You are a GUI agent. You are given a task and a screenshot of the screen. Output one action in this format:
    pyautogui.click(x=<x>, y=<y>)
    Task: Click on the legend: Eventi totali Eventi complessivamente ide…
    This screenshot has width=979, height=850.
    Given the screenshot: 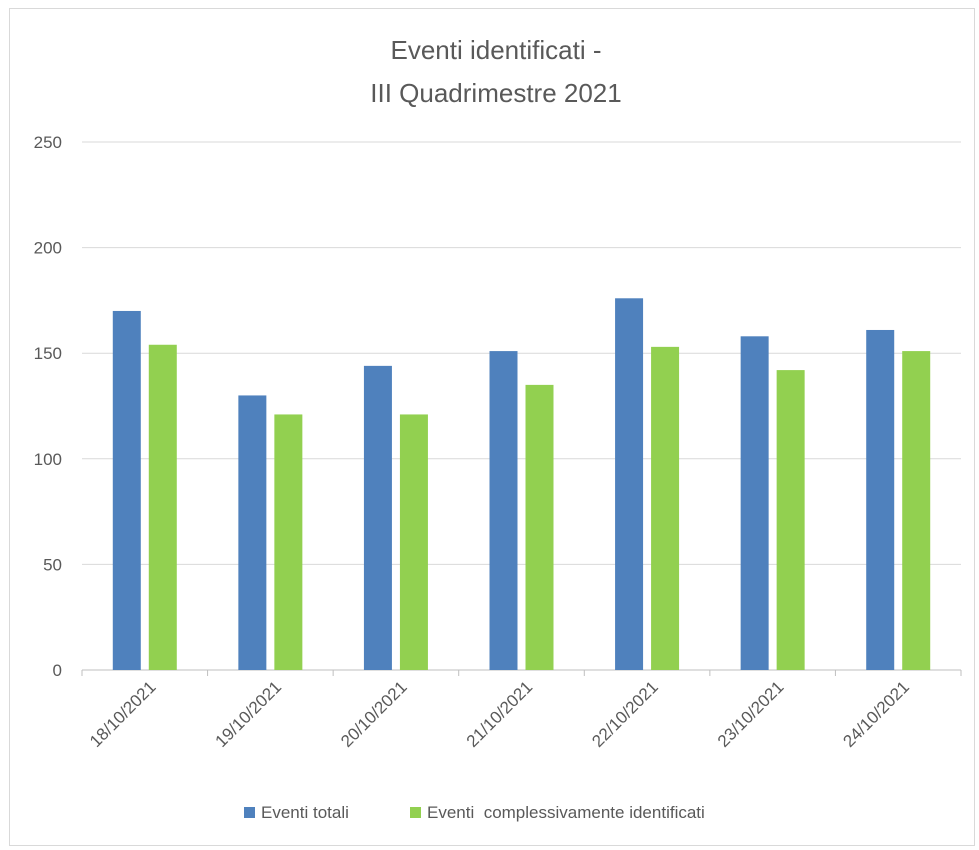 What is the action you would take?
    pyautogui.click(x=474, y=812)
    